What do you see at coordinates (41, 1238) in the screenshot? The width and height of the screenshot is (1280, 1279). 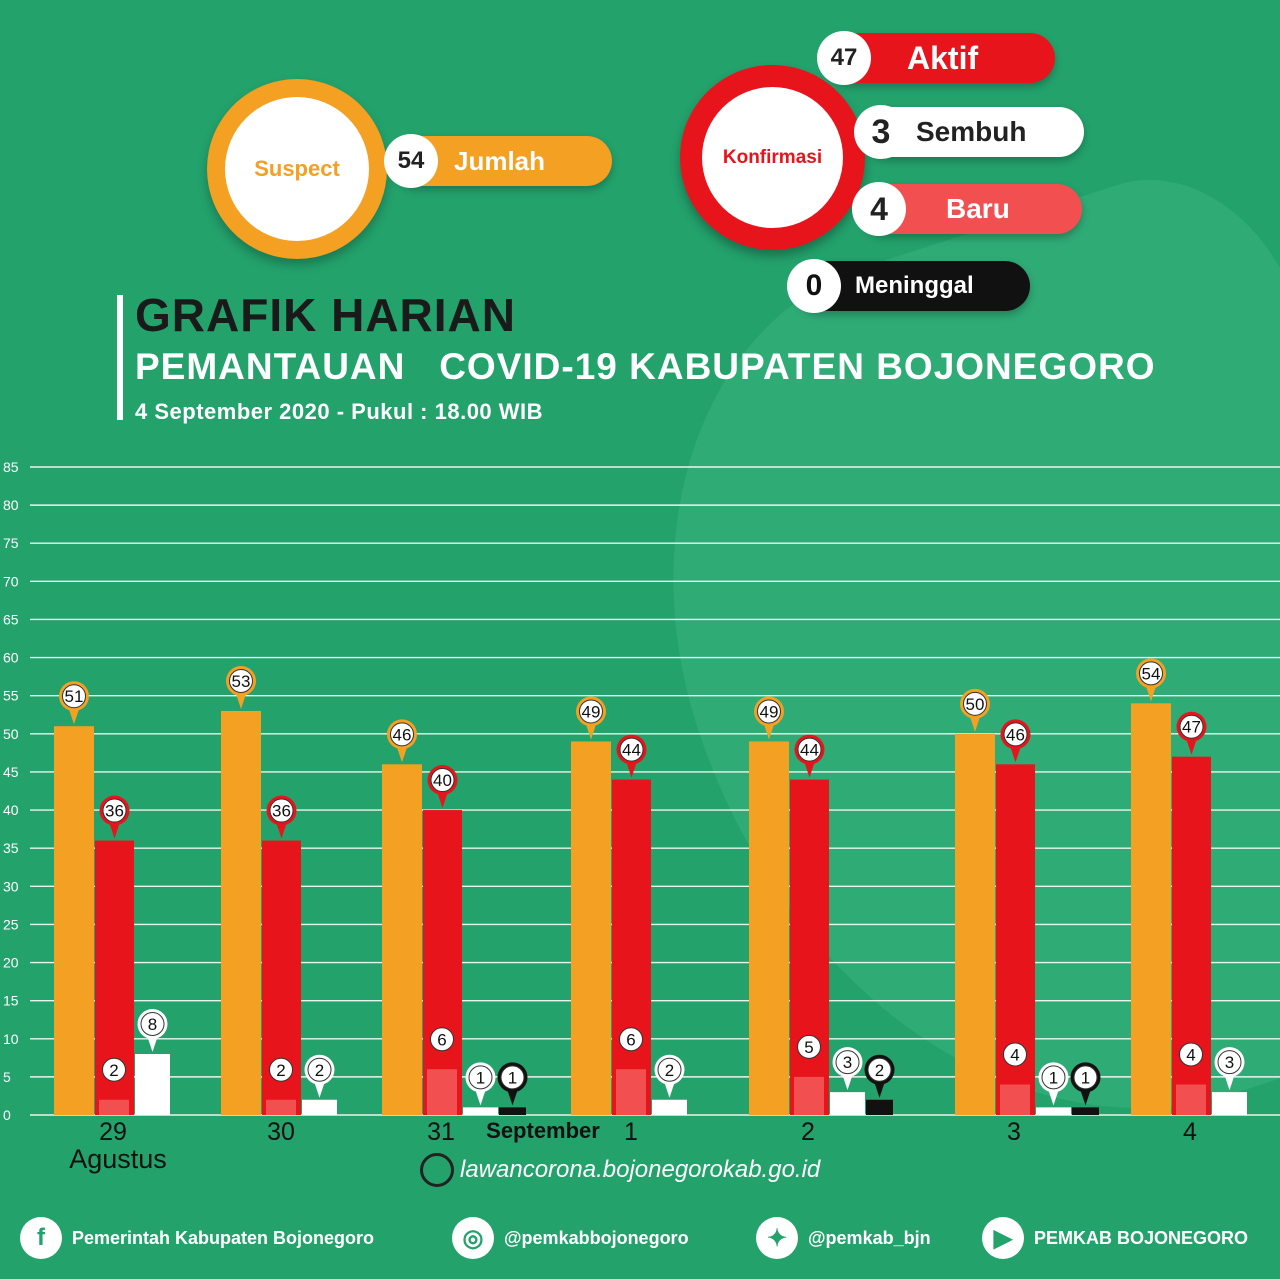 I see `facebook-icon: f` at bounding box center [41, 1238].